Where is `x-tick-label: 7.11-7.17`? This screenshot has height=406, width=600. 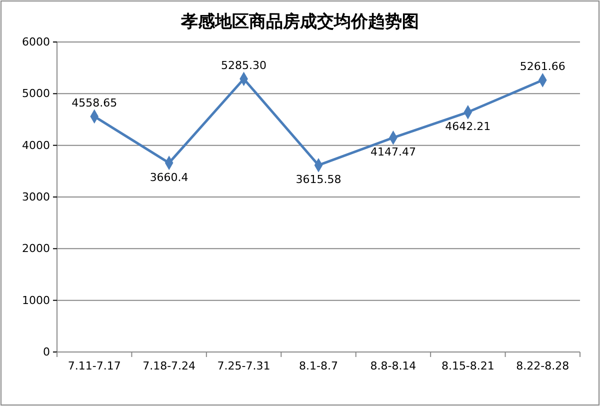
x-tick-label: 7.11-7.17 is located at coordinates (94, 365).